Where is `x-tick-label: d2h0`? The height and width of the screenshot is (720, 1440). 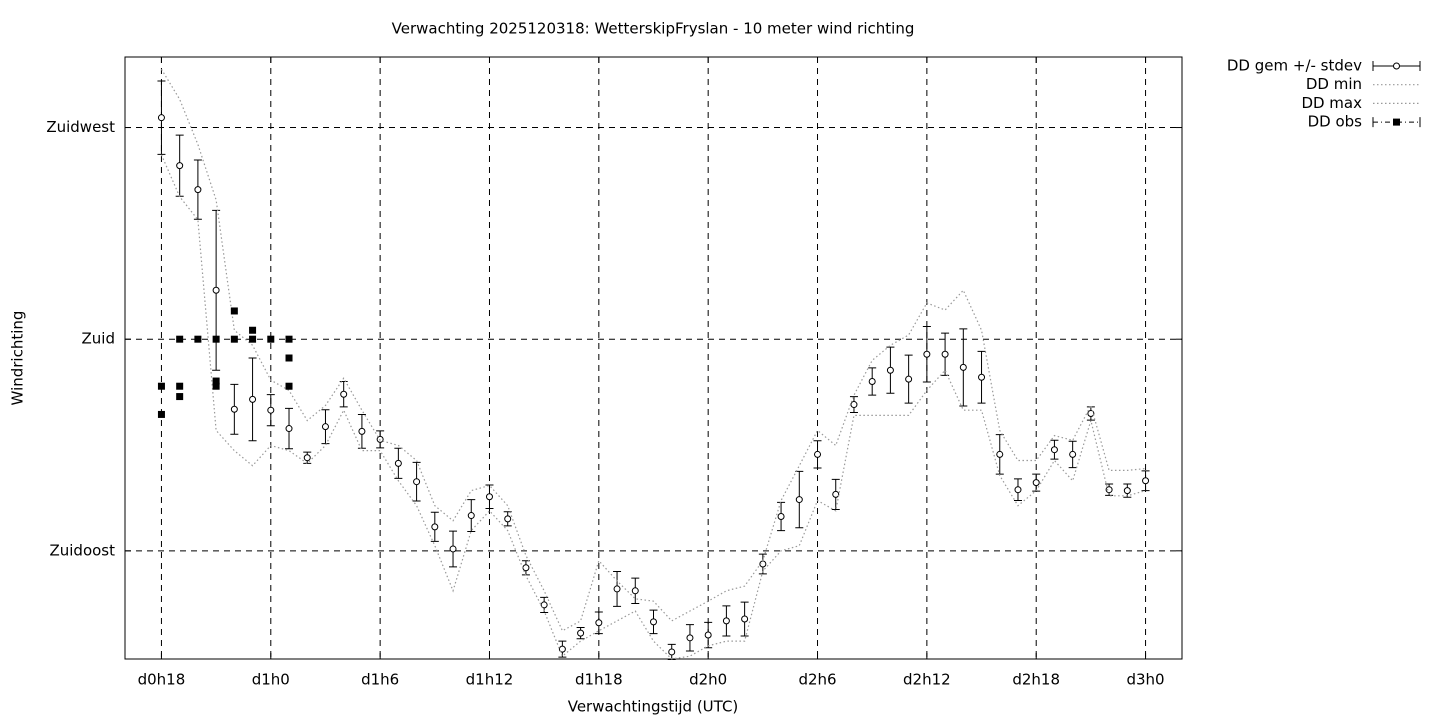
x-tick-label: d2h0 is located at coordinates (708, 680).